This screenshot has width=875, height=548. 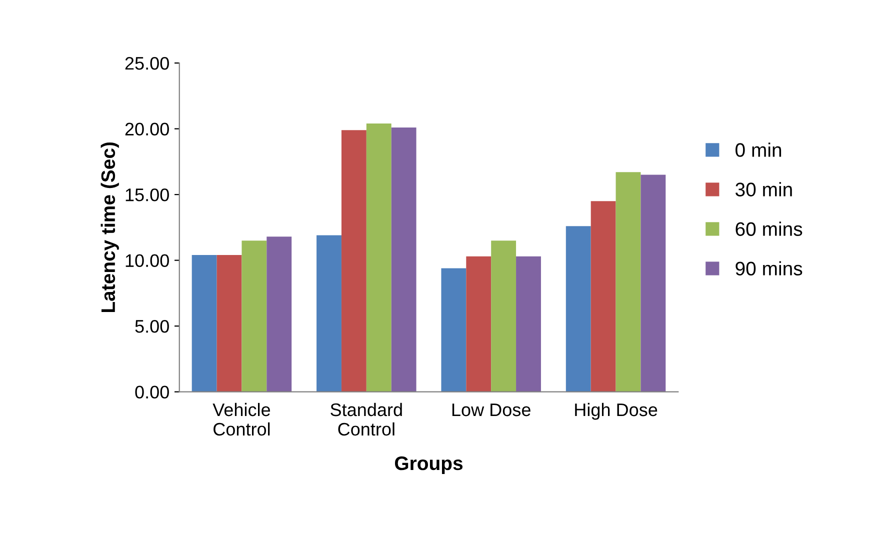 What do you see at coordinates (147, 63) in the screenshot?
I see `y-tick-label: 25.00` at bounding box center [147, 63].